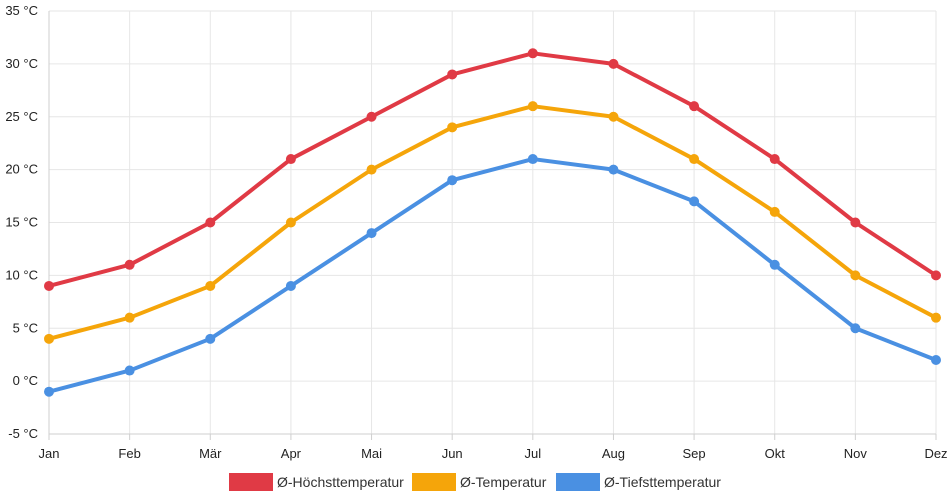 The width and height of the screenshot is (952, 500). What do you see at coordinates (935, 453) in the screenshot?
I see `x-tick-label: Dez` at bounding box center [935, 453].